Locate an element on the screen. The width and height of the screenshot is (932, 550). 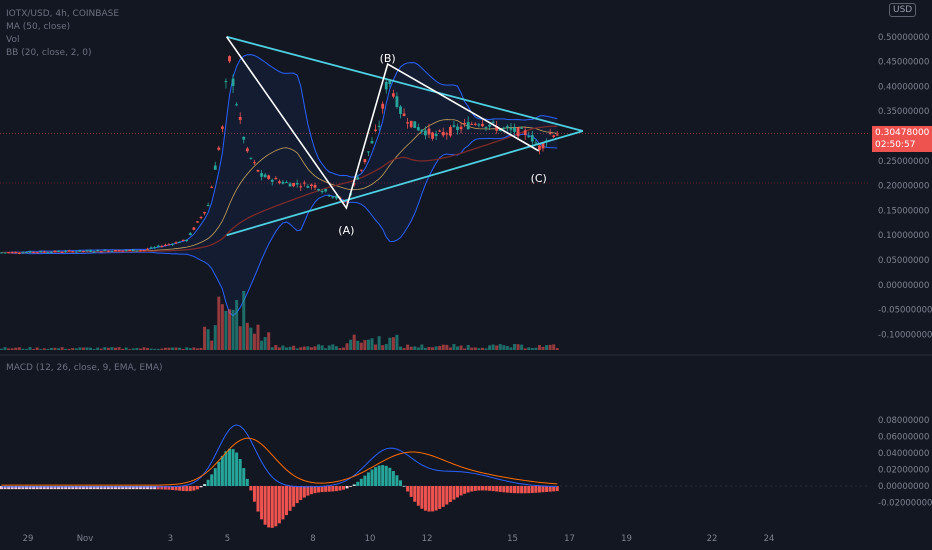
x-tick-label: 10 is located at coordinates (370, 539).